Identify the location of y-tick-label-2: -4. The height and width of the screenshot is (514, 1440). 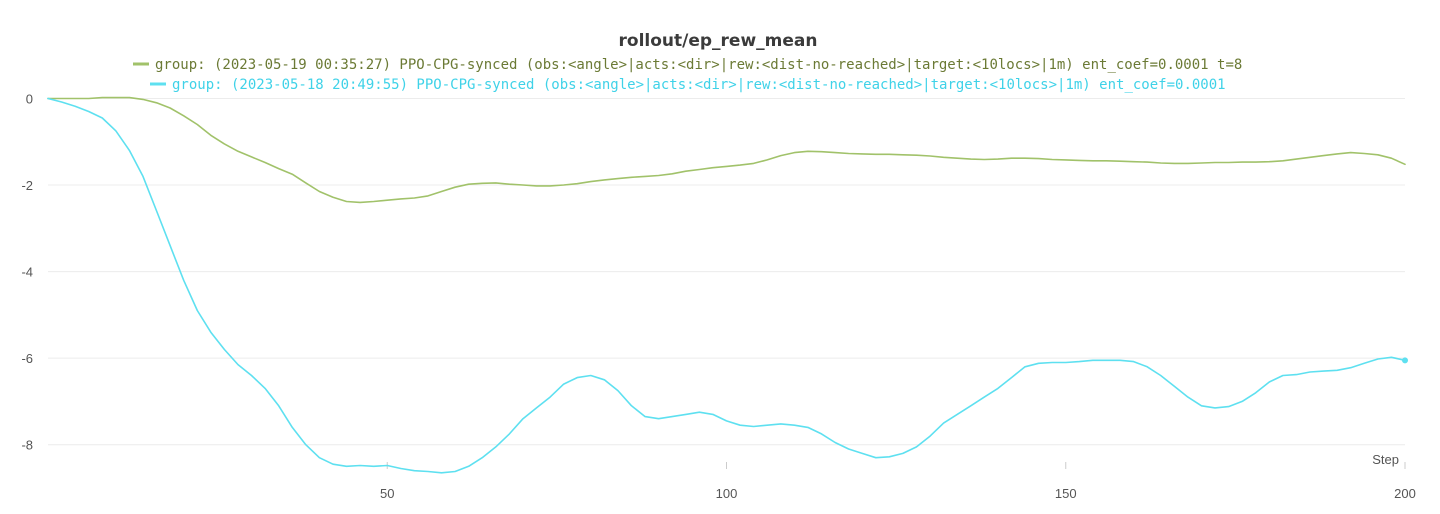
(27, 272).